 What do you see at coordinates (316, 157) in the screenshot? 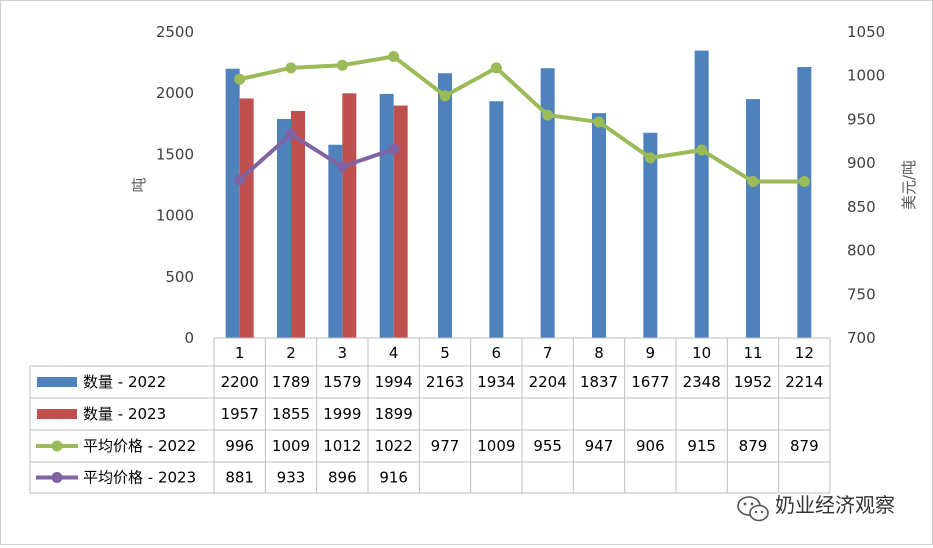
I see `line-平均价格-2023` at bounding box center [316, 157].